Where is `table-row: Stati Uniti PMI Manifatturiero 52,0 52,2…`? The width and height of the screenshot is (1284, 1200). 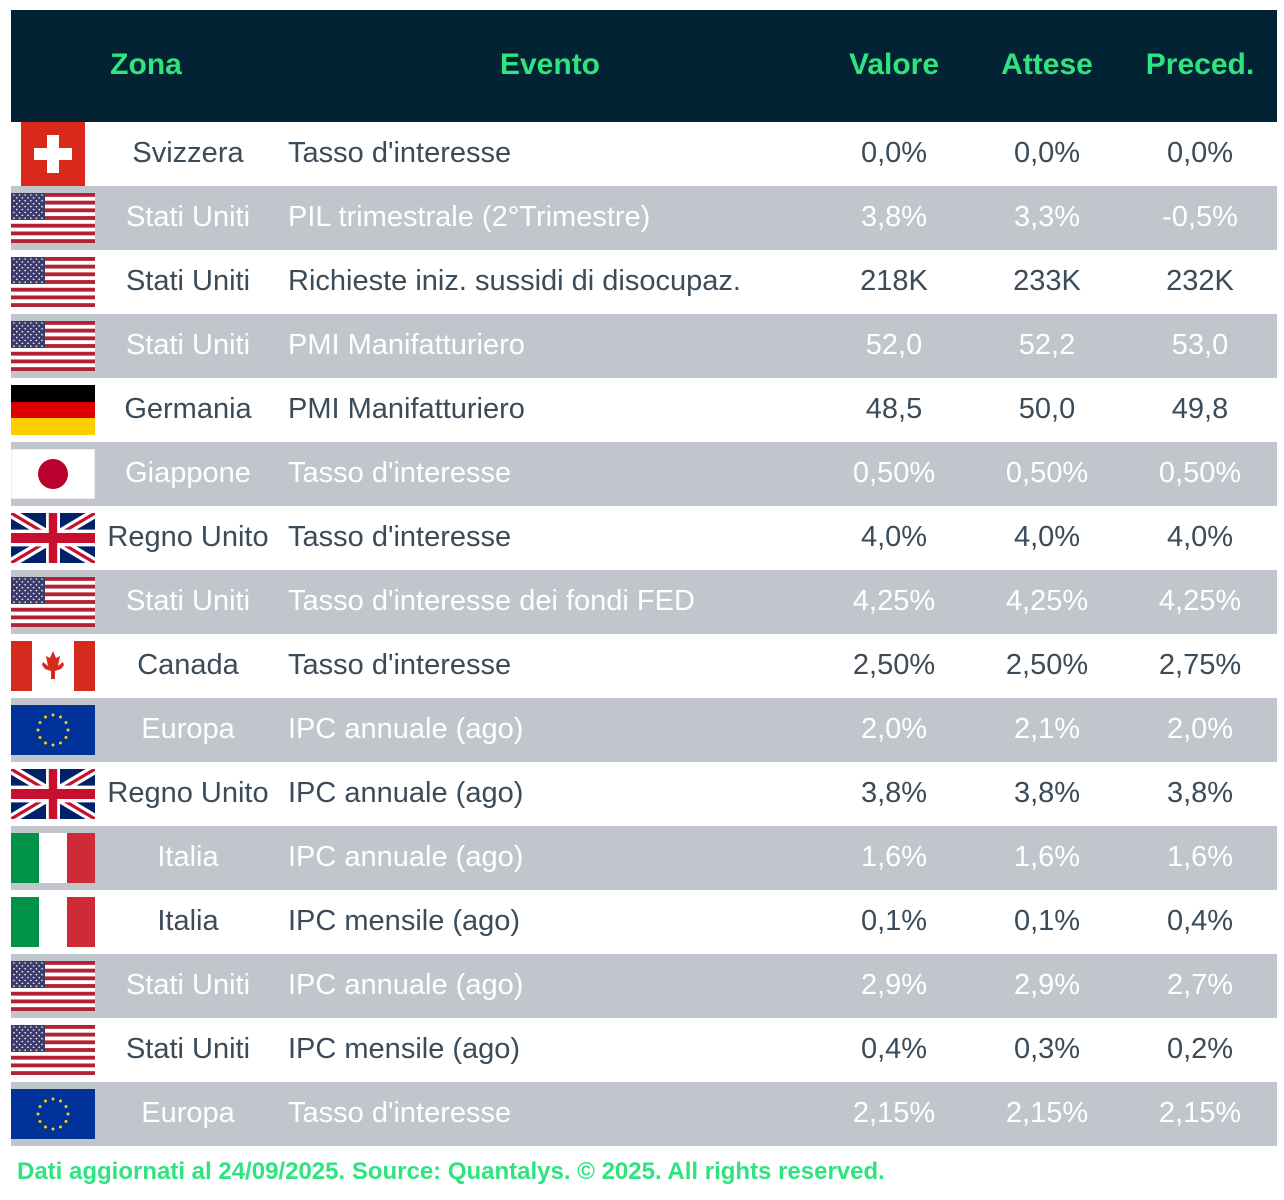
table-row: Stati Uniti PMI Manifatturiero 52,0 52,2… is located at coordinates (644, 346).